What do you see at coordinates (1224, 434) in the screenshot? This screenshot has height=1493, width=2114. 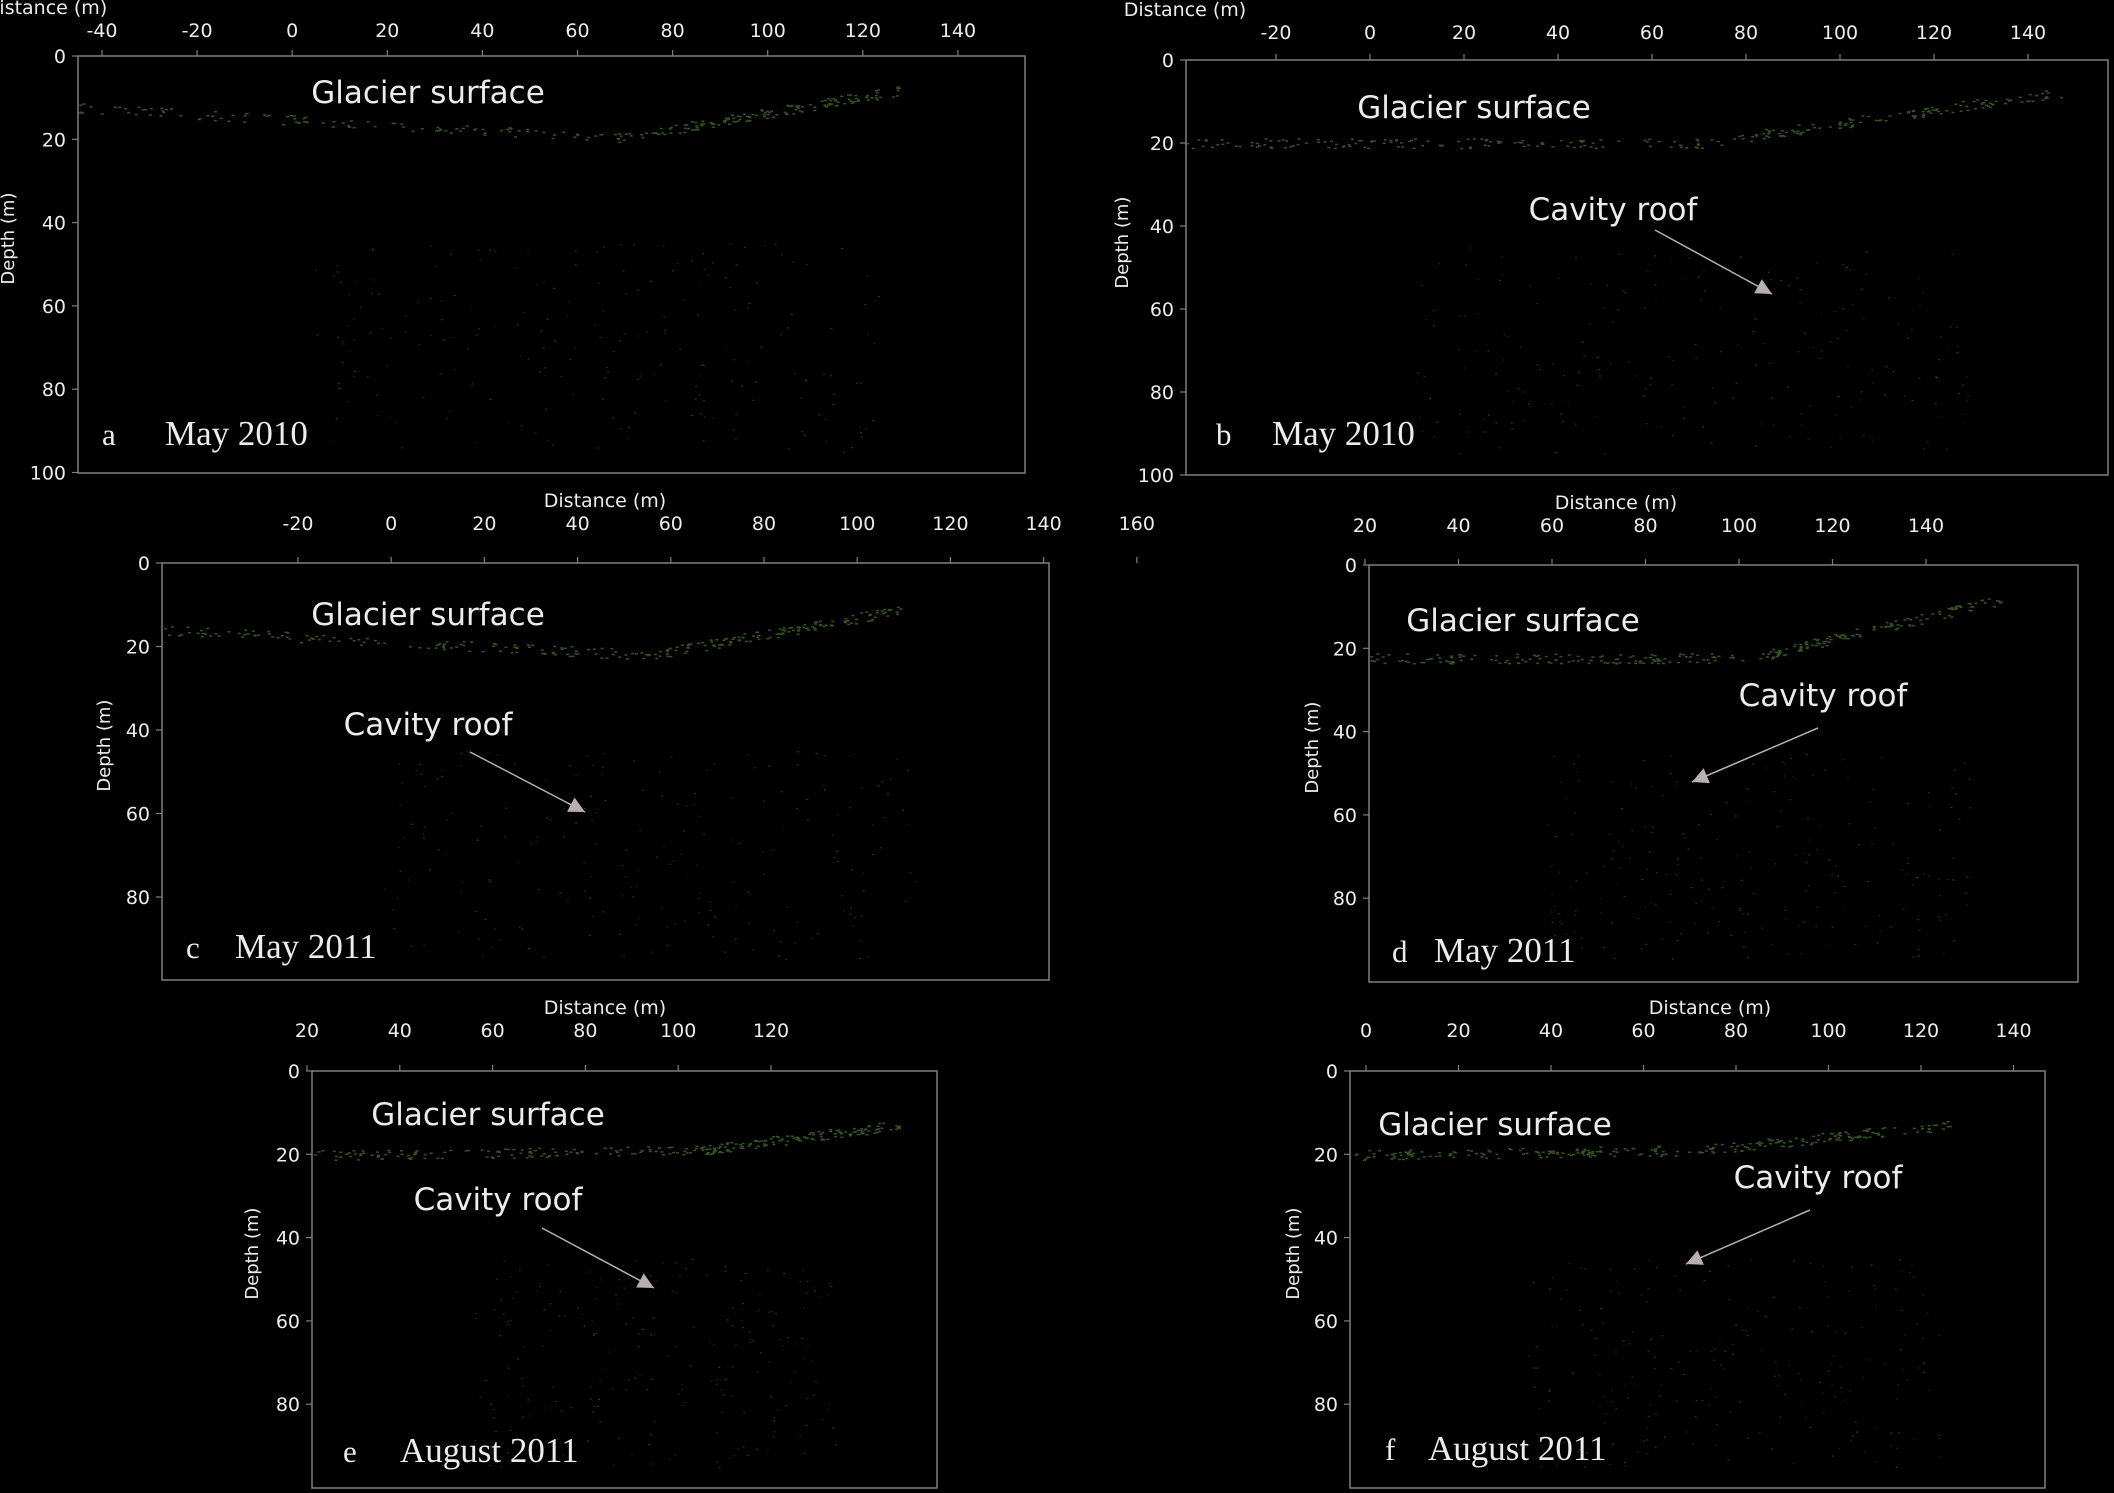 I see `panel-letter: b` at bounding box center [1224, 434].